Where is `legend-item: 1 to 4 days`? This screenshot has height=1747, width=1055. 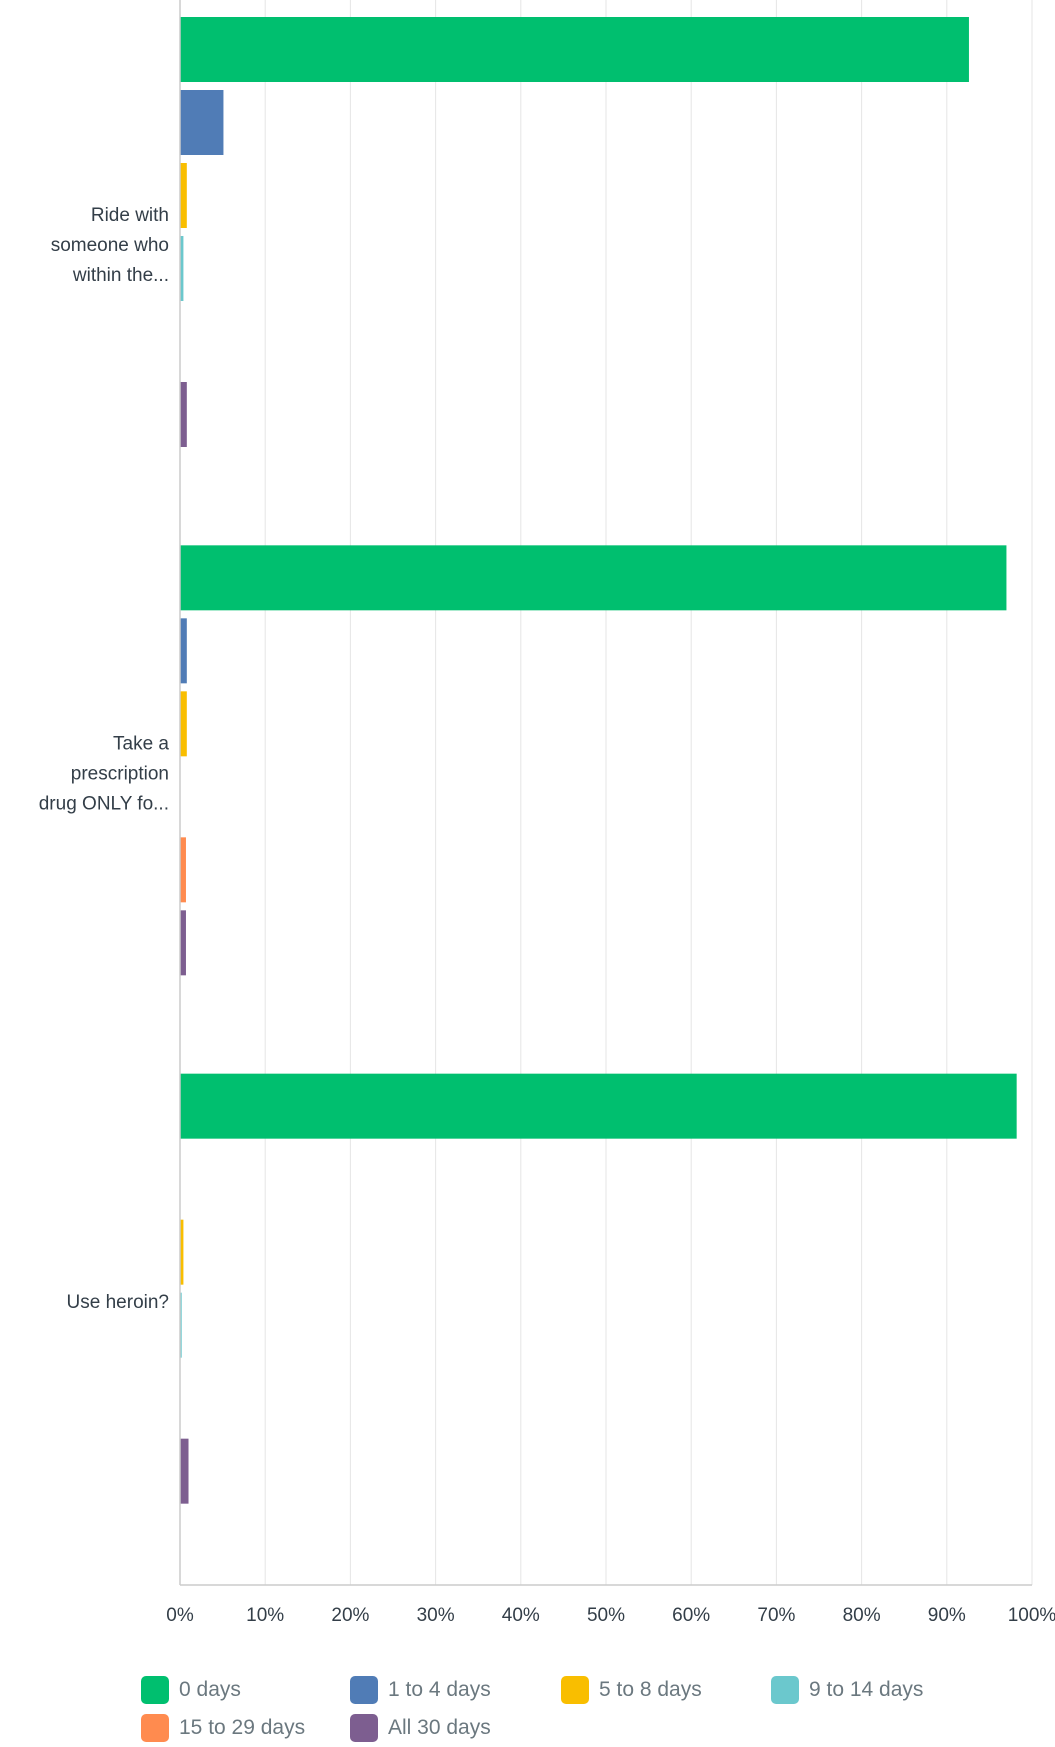 legend-item: 1 to 4 days is located at coordinates (420, 1690).